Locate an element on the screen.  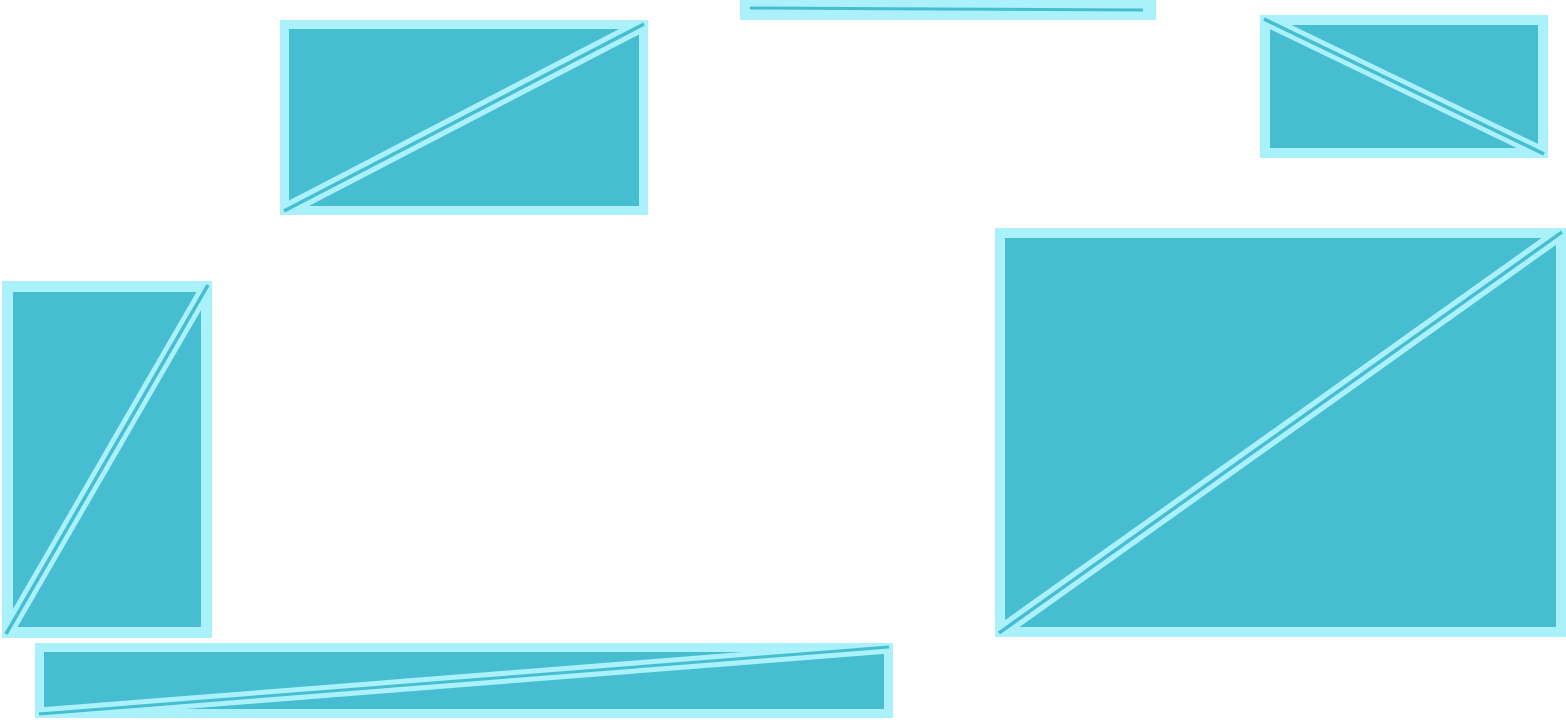
placeholder-box-top-center is located at coordinates (464, 117).